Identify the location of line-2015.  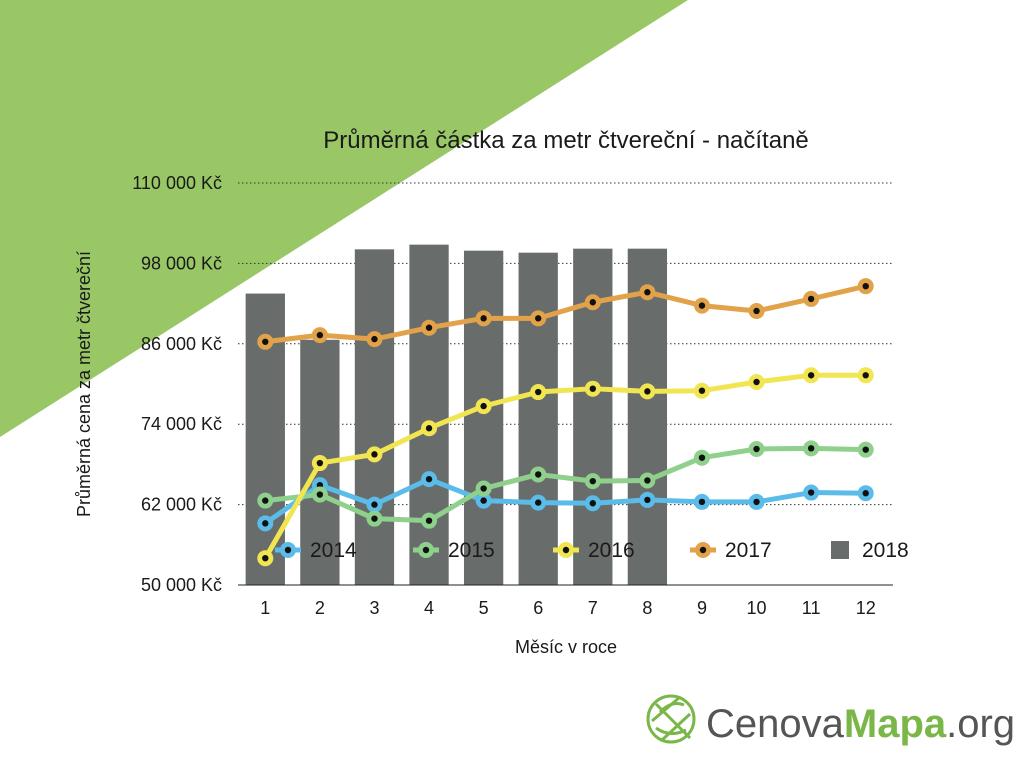
(565, 484).